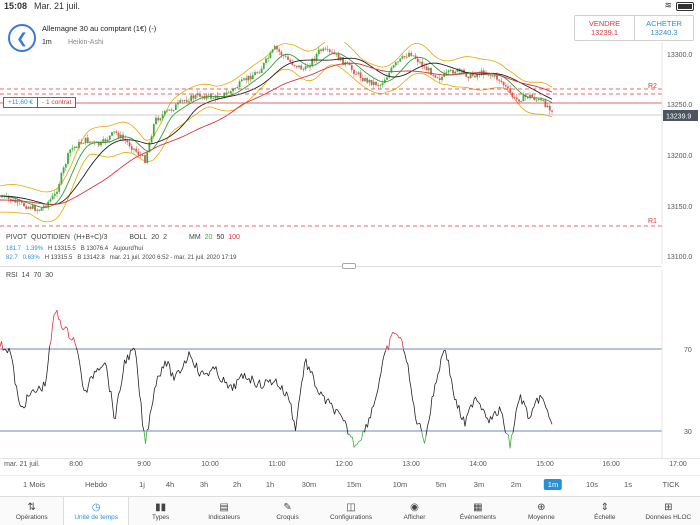  What do you see at coordinates (31, 507) in the screenshot?
I see `swap-arrows-icon: ⇅` at bounding box center [31, 507].